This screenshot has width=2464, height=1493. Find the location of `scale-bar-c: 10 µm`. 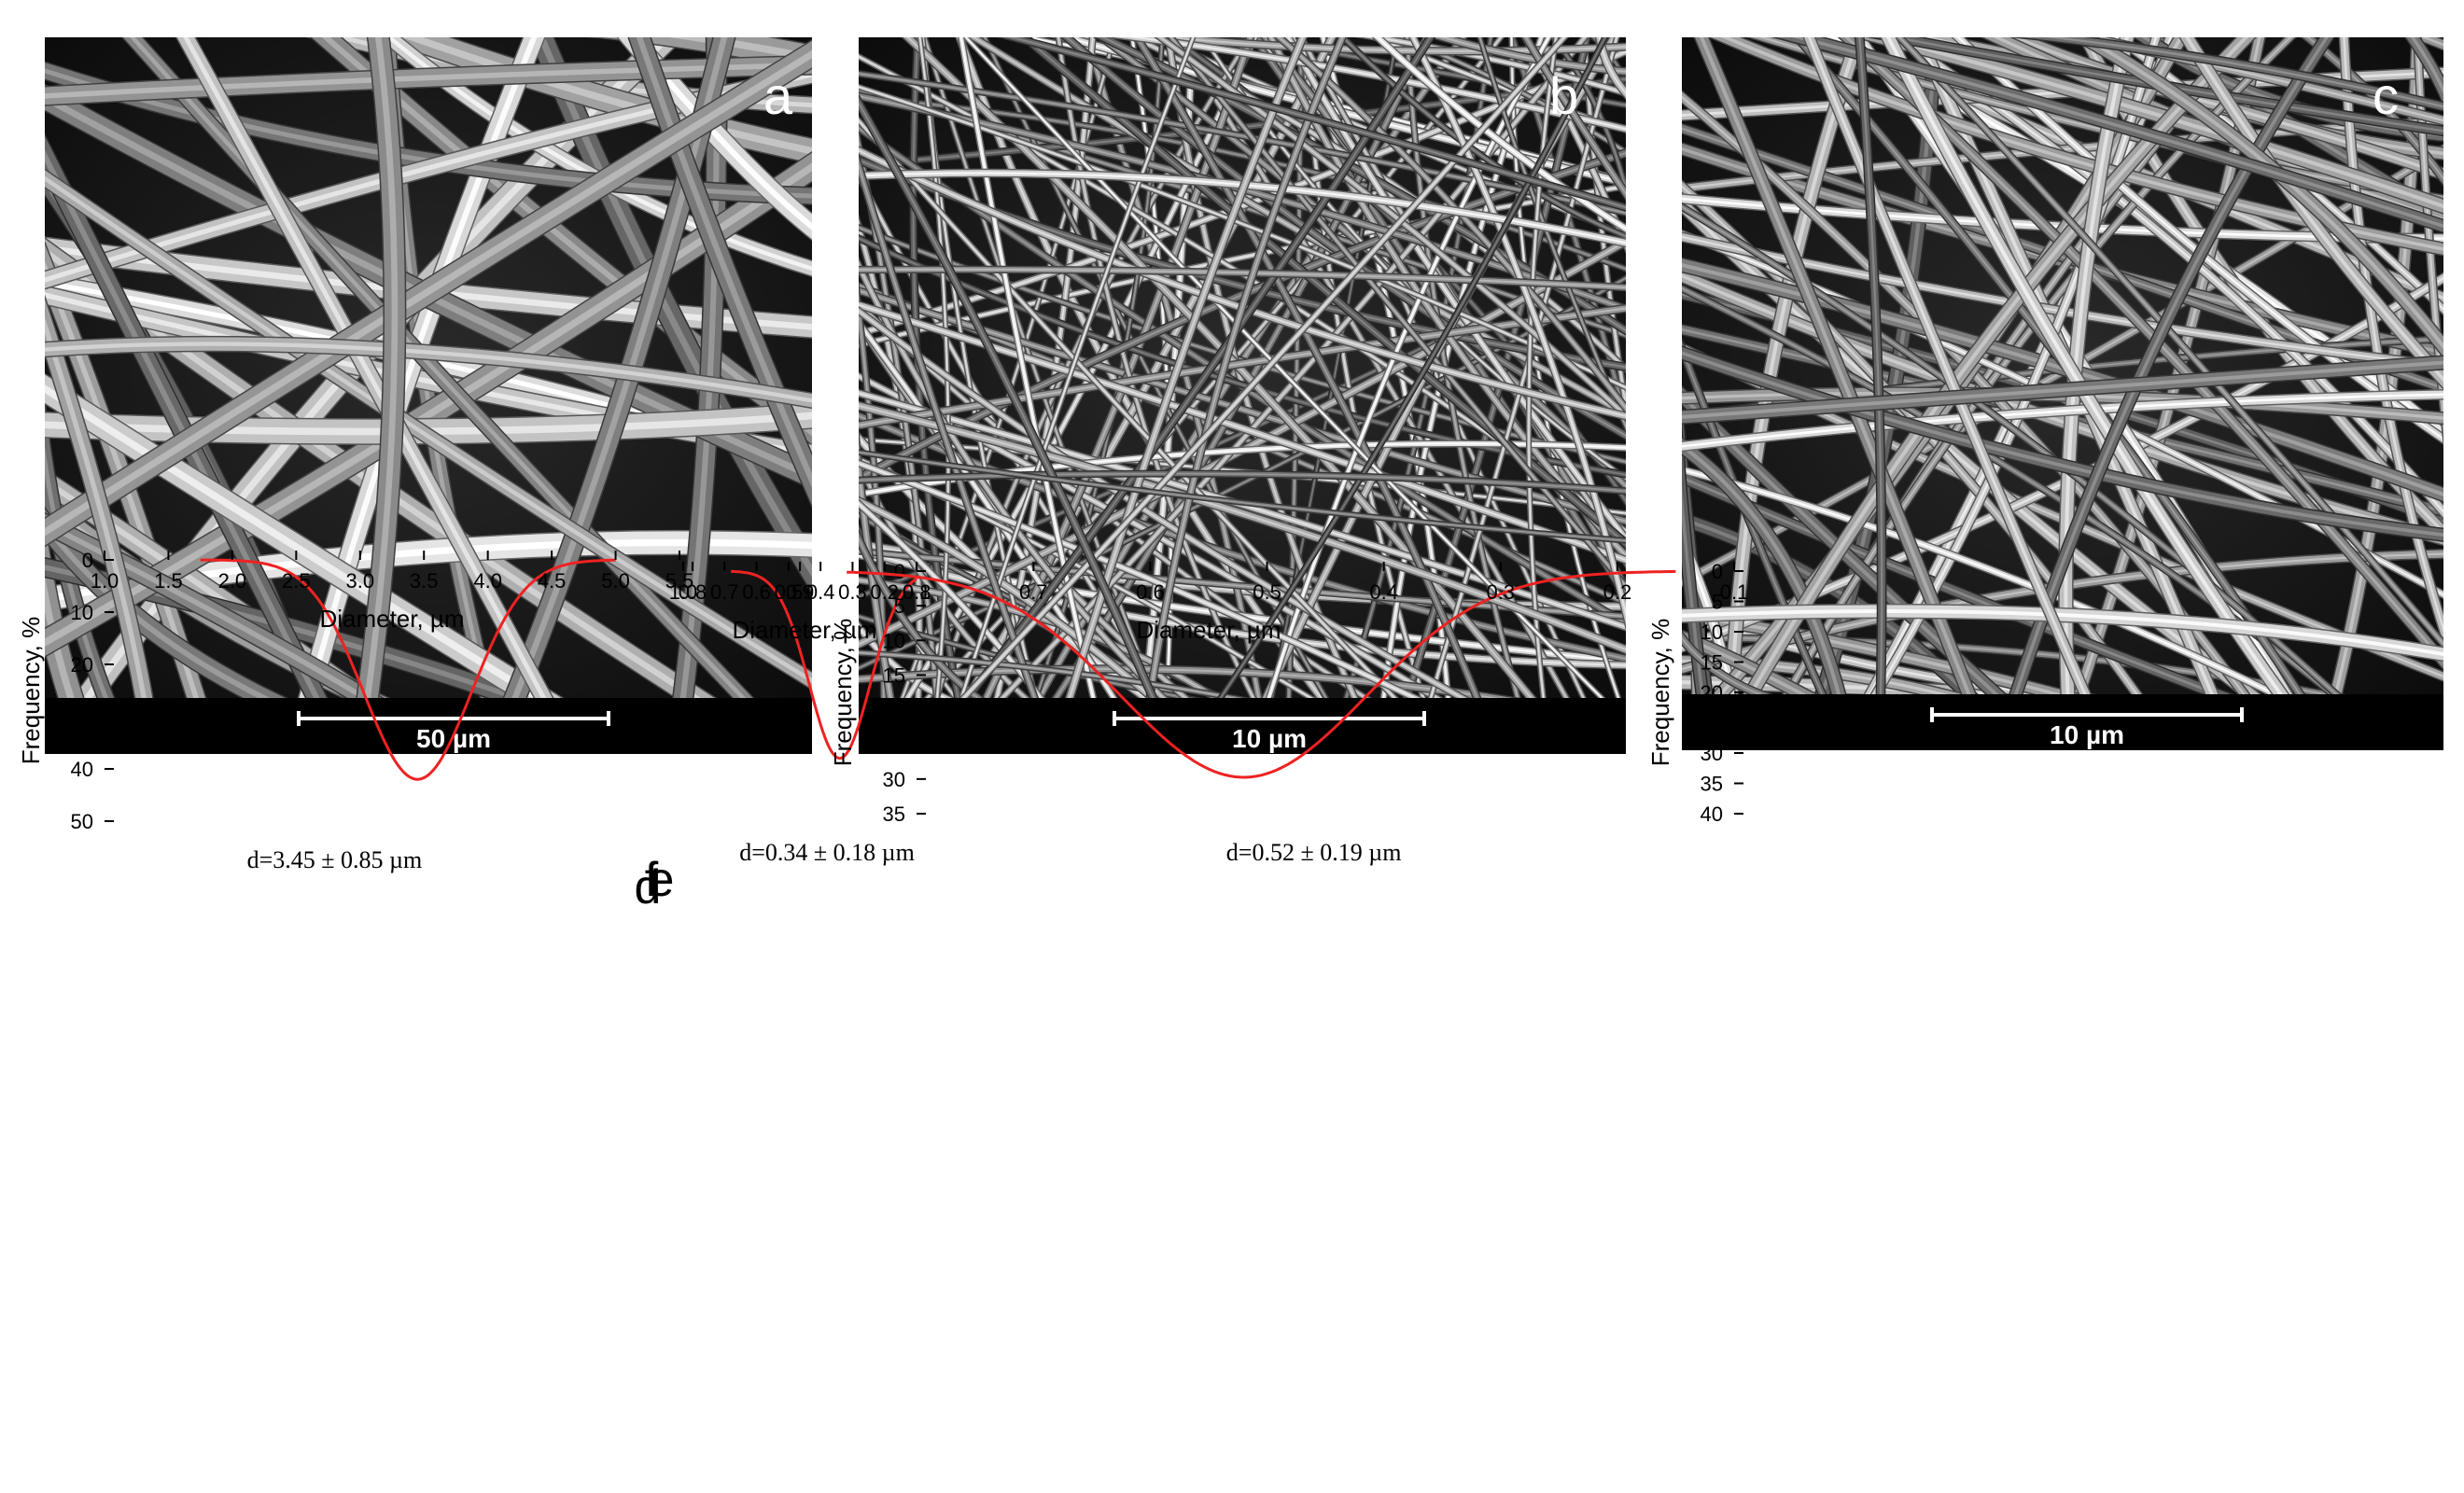

scale-bar-c: 10 µm is located at coordinates (2062, 722).